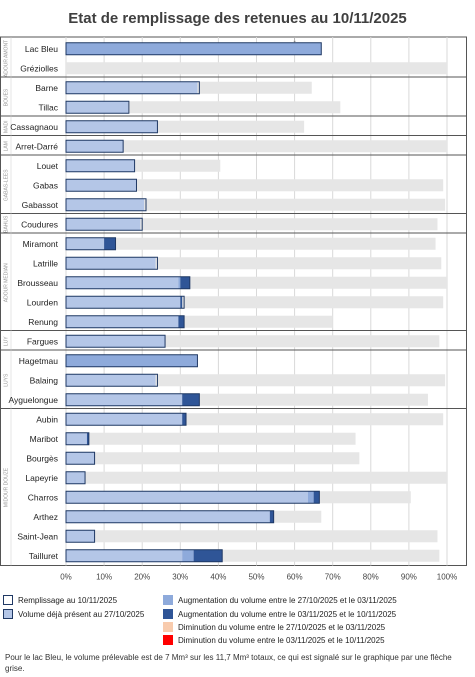 This screenshot has width=475, height=677. I want to click on legend-swatch-aug1, so click(168, 600).